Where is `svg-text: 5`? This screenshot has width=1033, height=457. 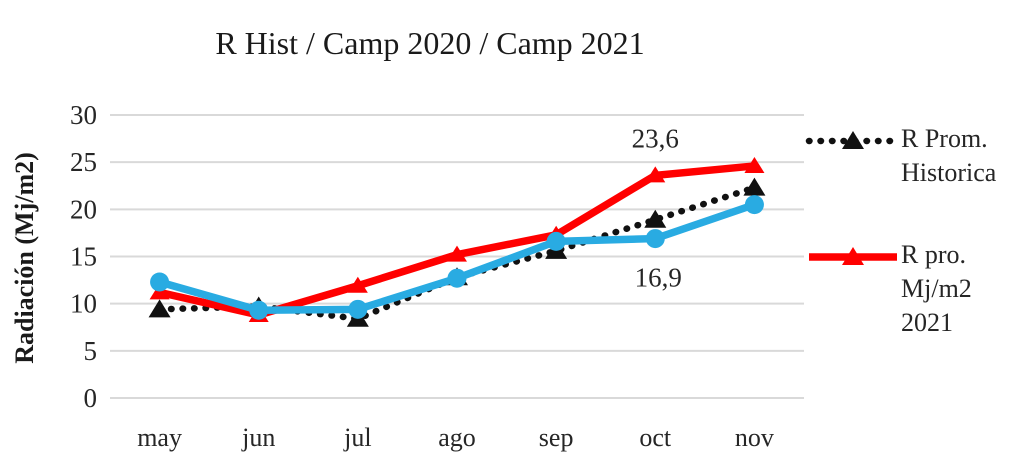 svg-text: 5 is located at coordinates (91, 351).